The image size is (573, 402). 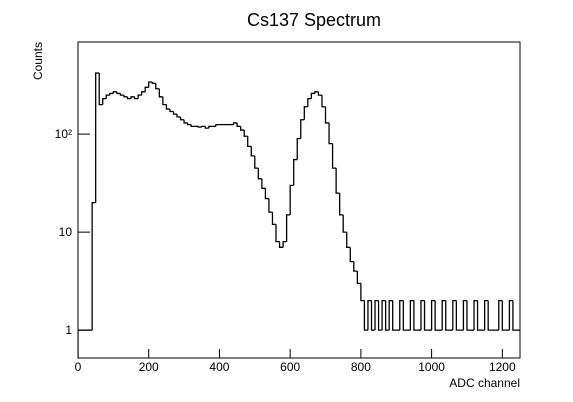 I want to click on x-tick-label: 600, so click(x=290, y=367).